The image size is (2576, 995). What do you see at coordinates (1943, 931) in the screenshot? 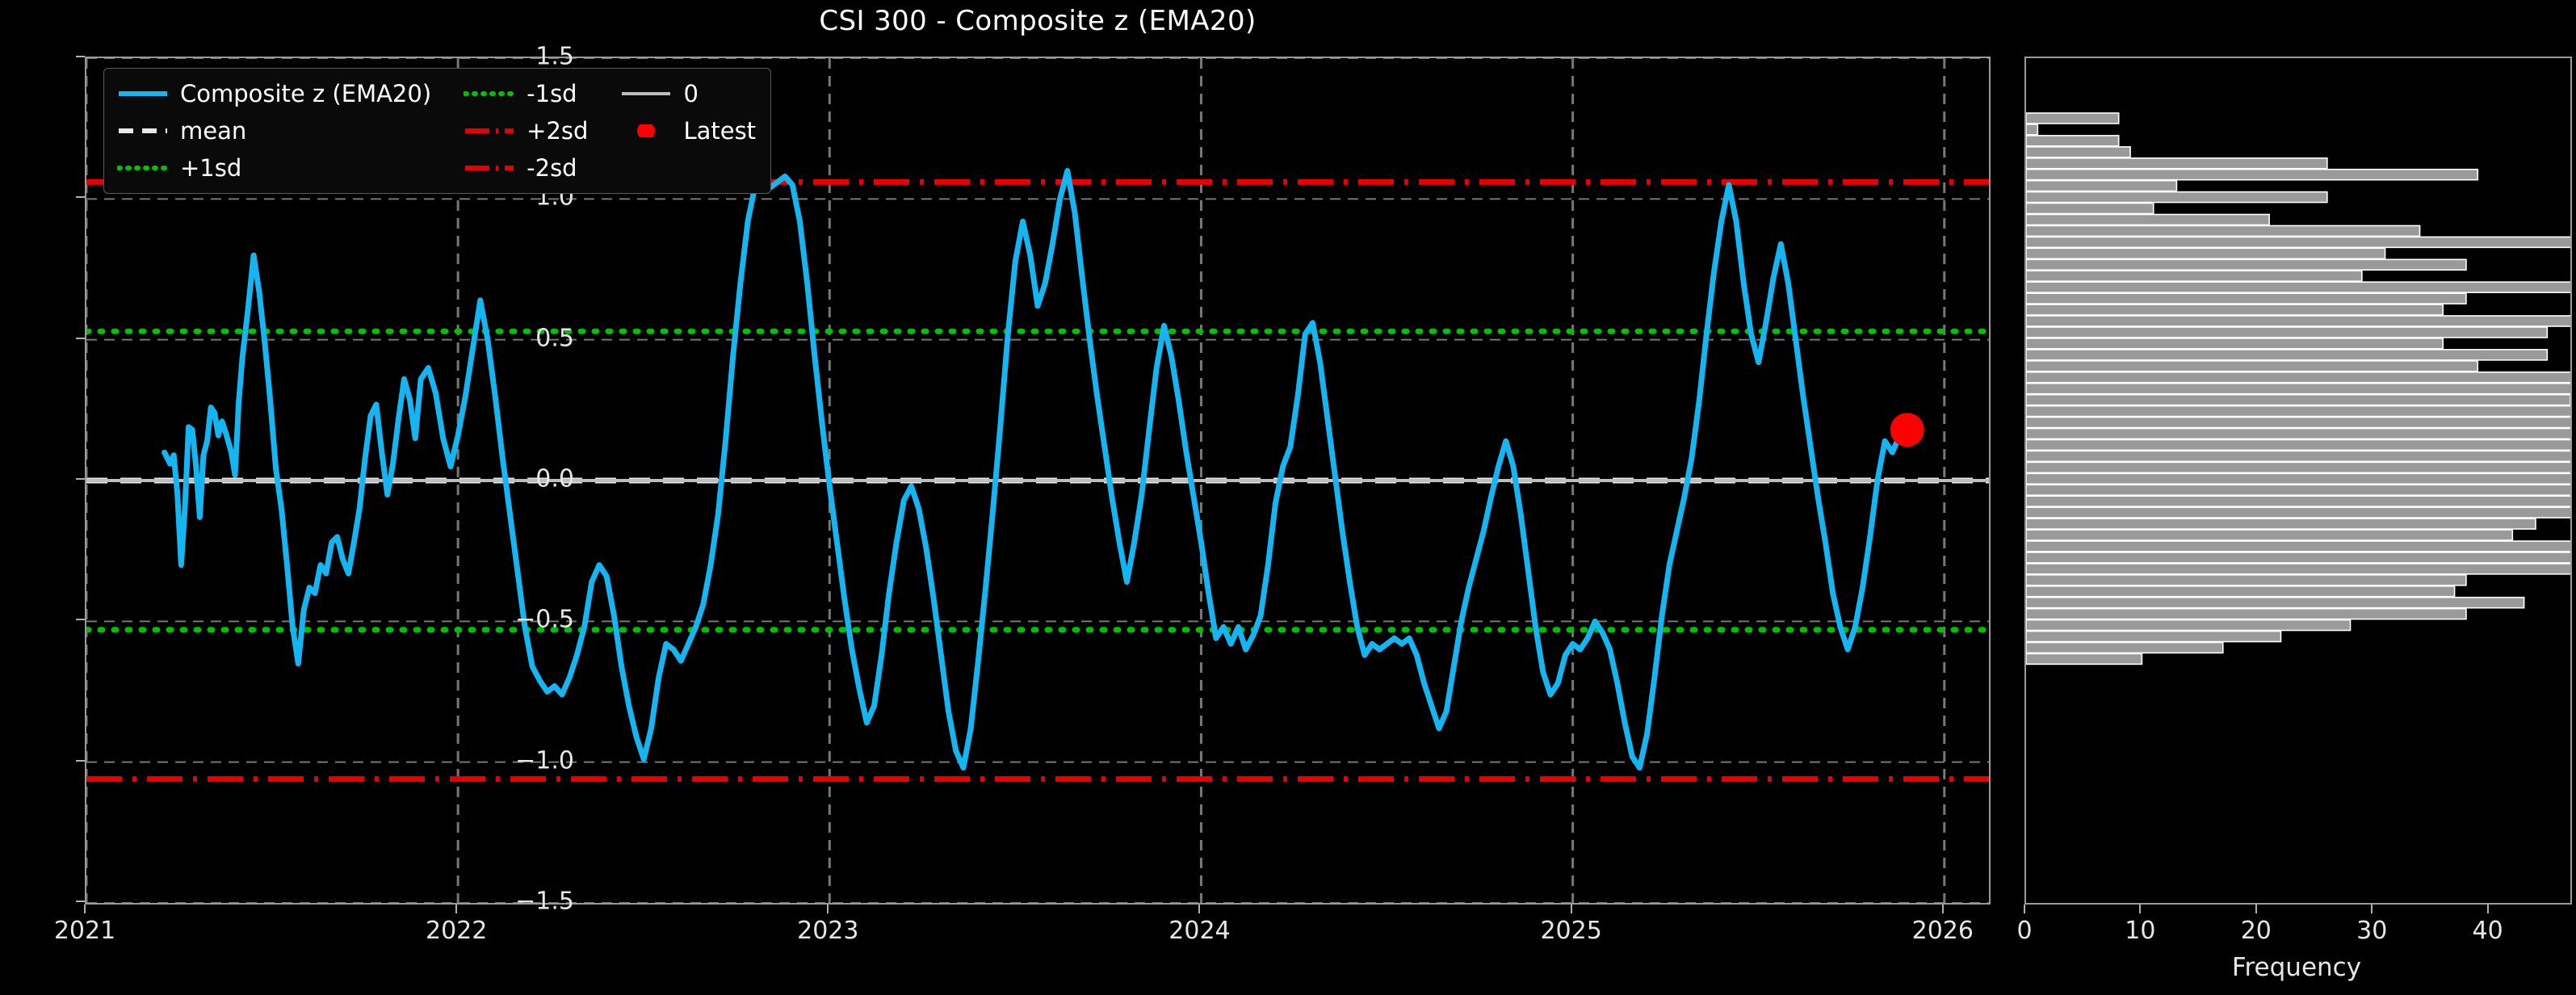
I see `x-axis-tick-label: 2026` at bounding box center [1943, 931].